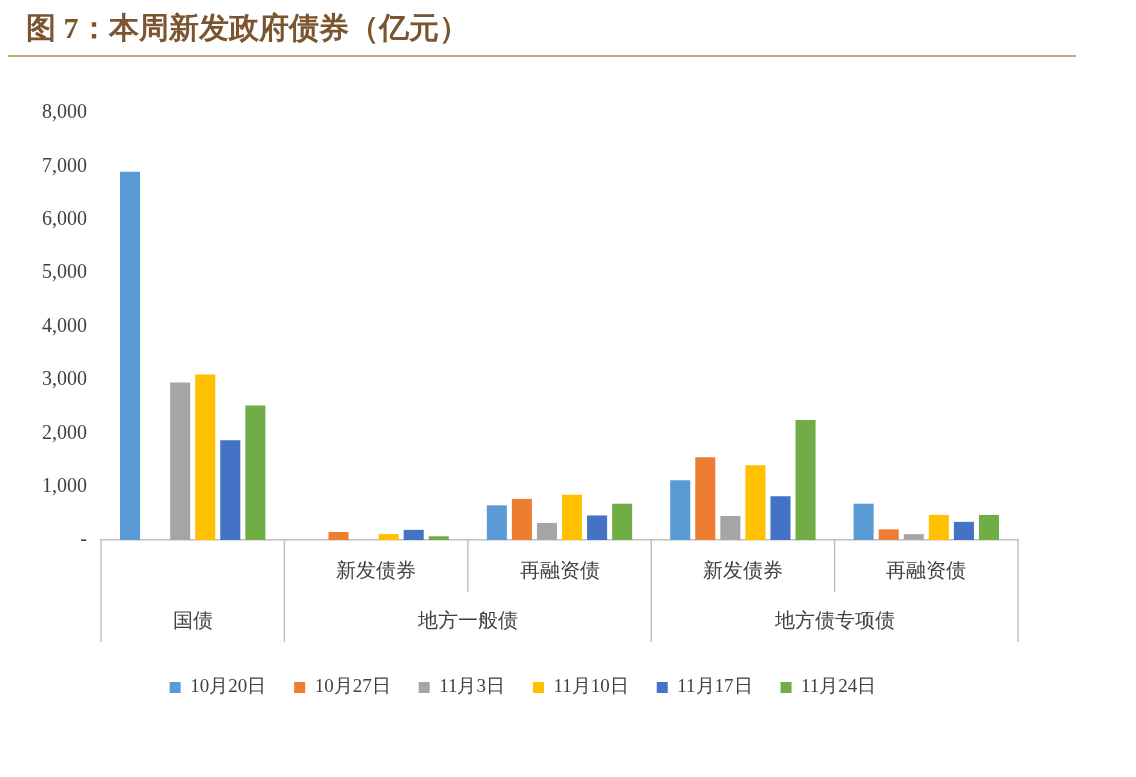  Describe the element at coordinates (839, 686) in the screenshot. I see `legend-label: 11月24日` at that location.